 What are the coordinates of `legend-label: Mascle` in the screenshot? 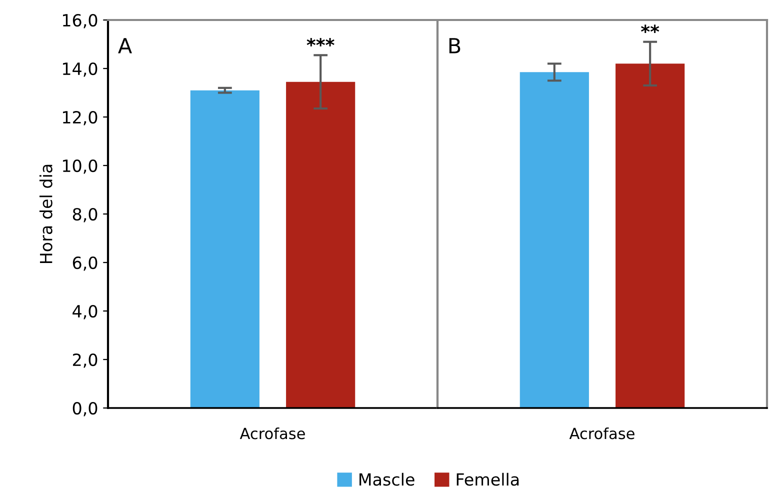 It's located at (387, 479).